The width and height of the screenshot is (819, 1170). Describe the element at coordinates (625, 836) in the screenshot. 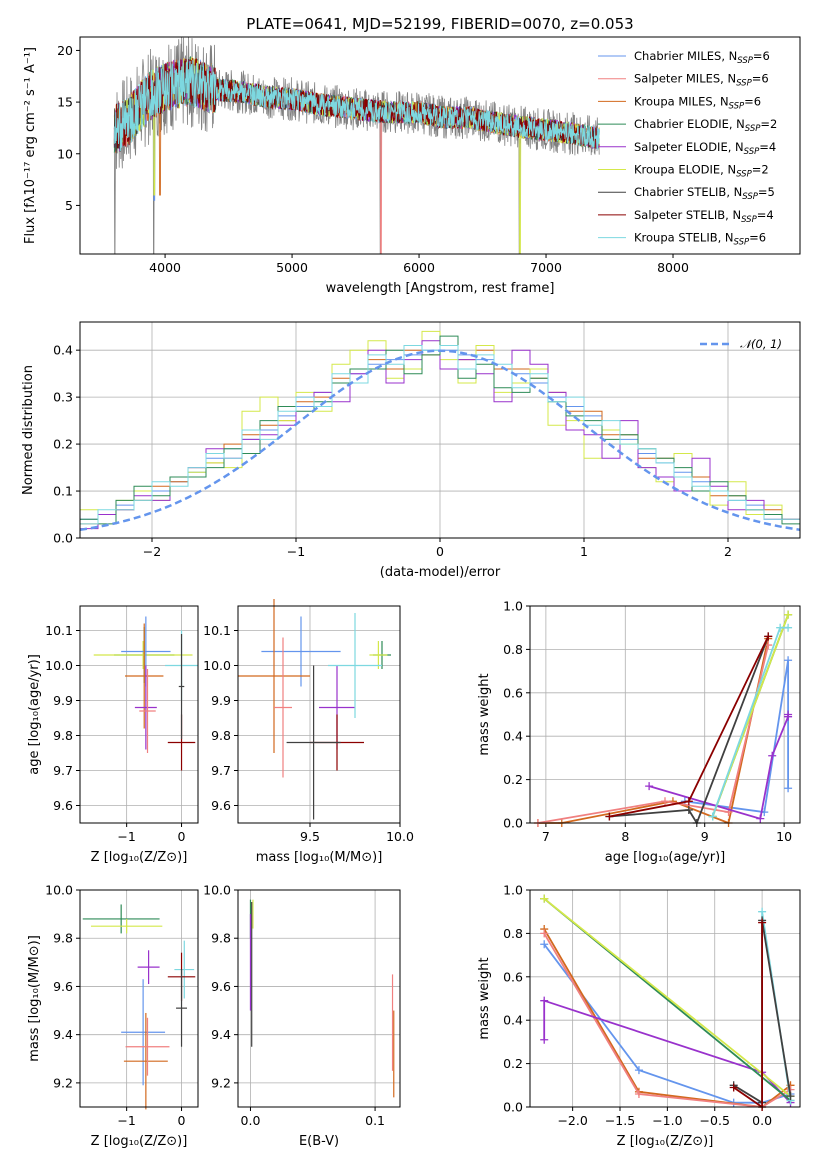

I see `x-tick-label: 8` at that location.